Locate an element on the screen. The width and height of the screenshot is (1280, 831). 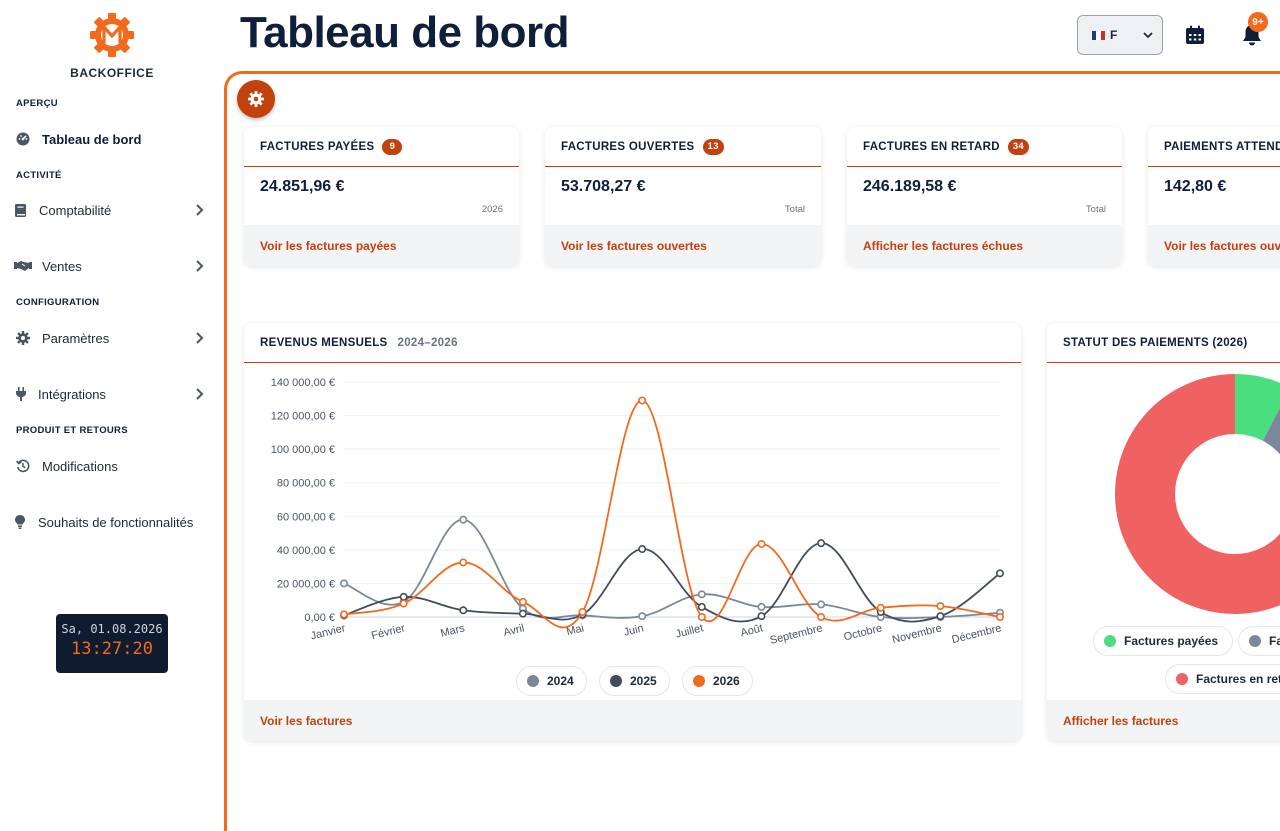
year-range: 2024–2026 is located at coordinates (427, 342).